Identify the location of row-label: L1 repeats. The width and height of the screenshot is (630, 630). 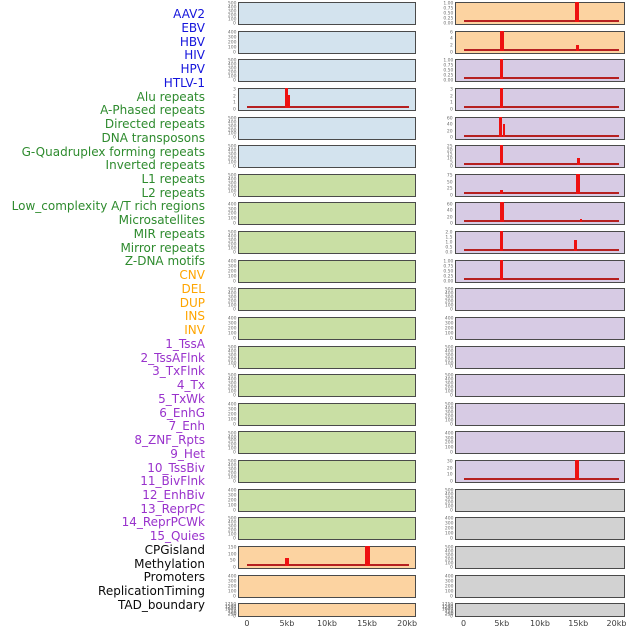
(173, 178).